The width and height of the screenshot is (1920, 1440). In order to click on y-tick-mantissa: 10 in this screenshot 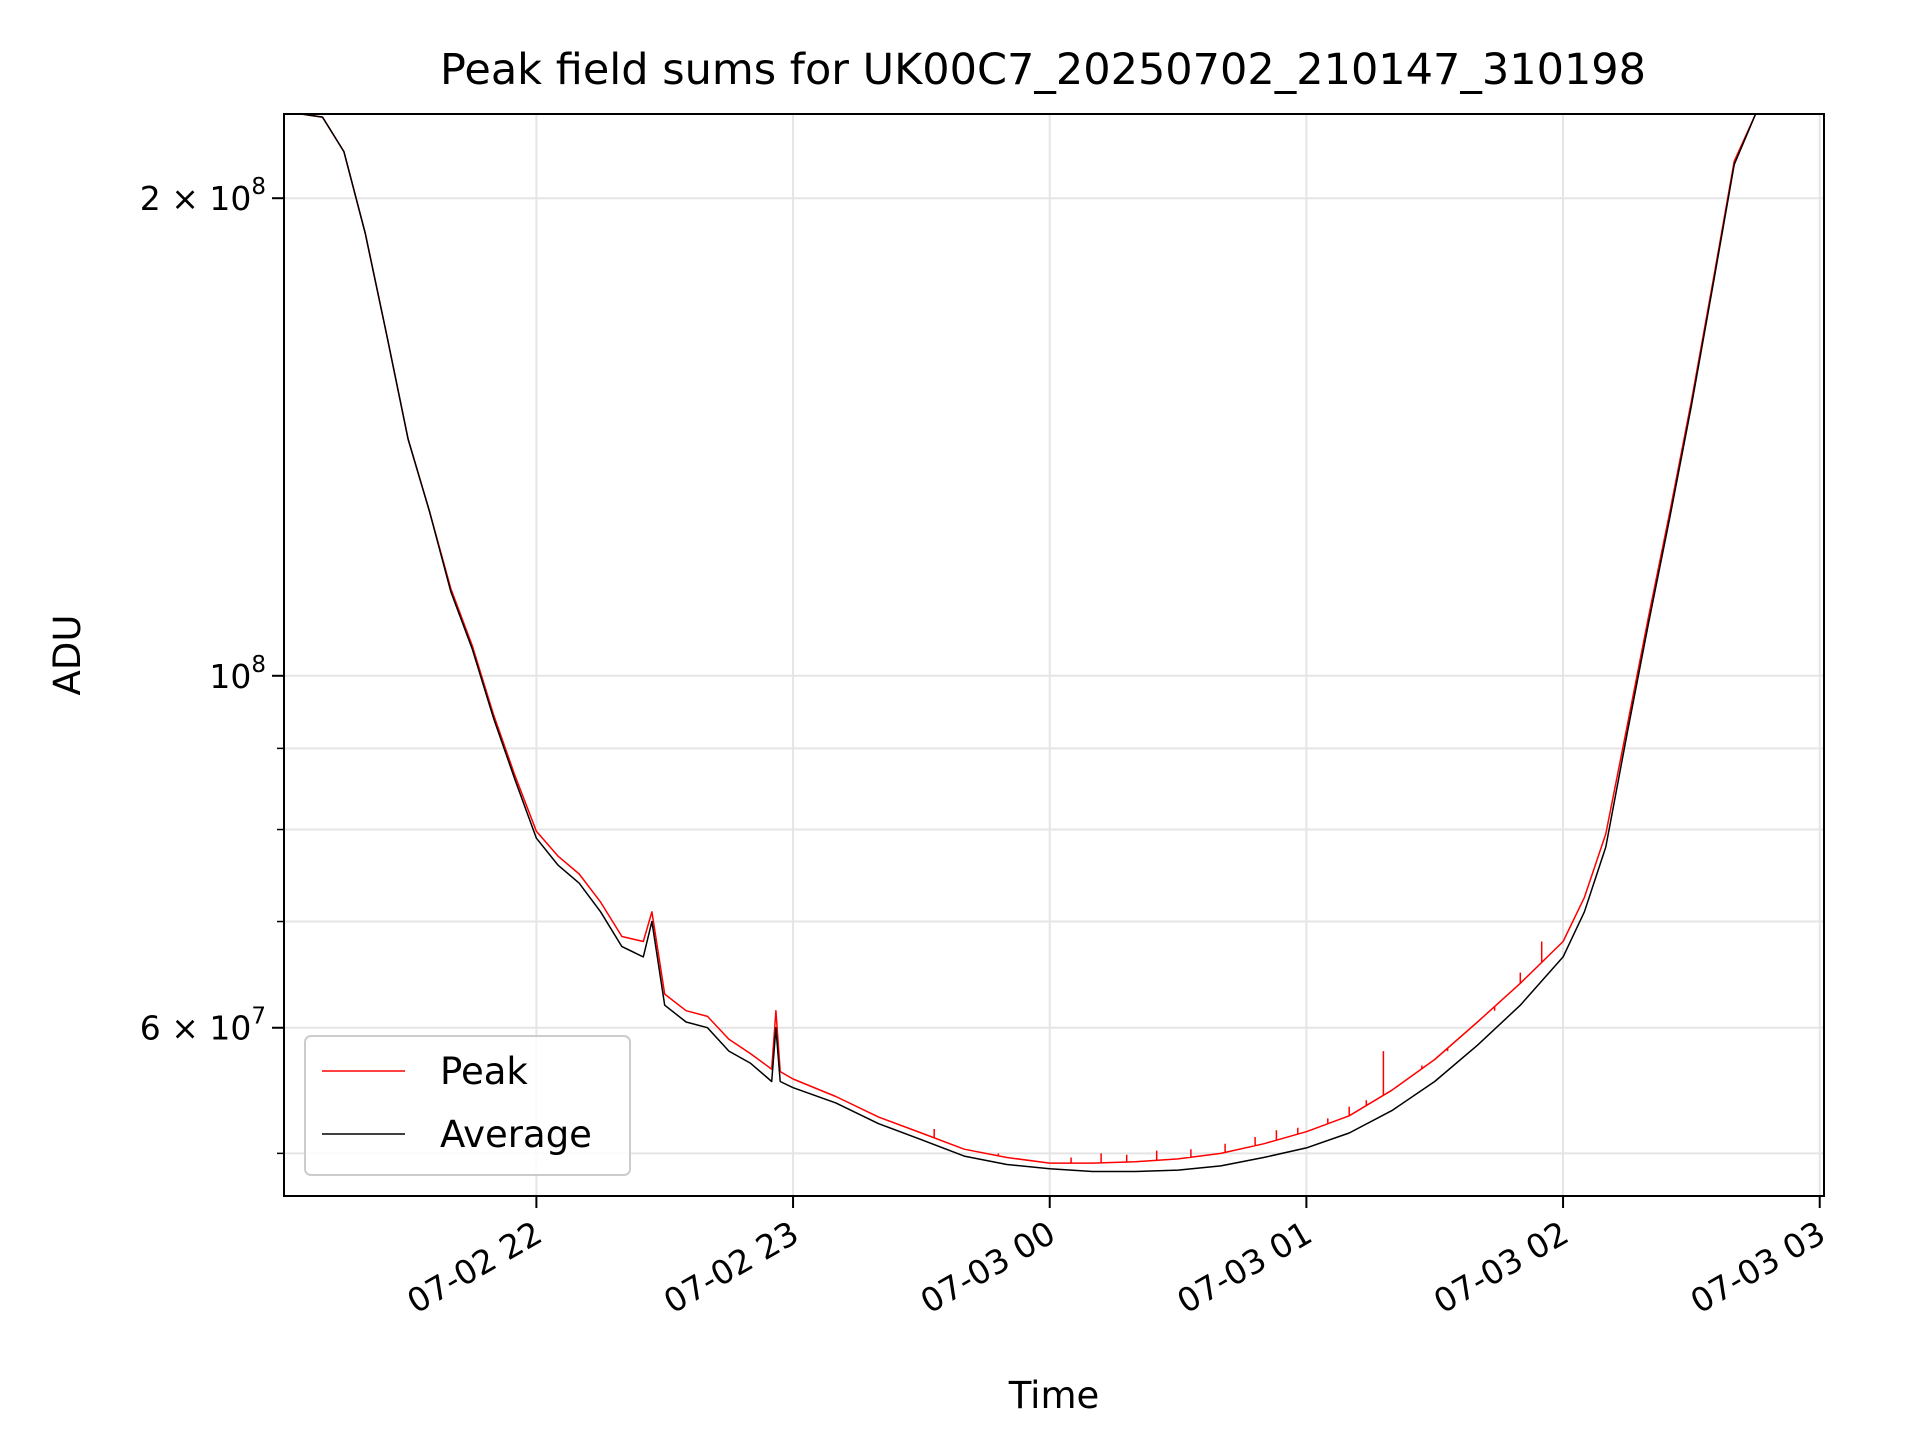, I will do `click(230, 676)`.